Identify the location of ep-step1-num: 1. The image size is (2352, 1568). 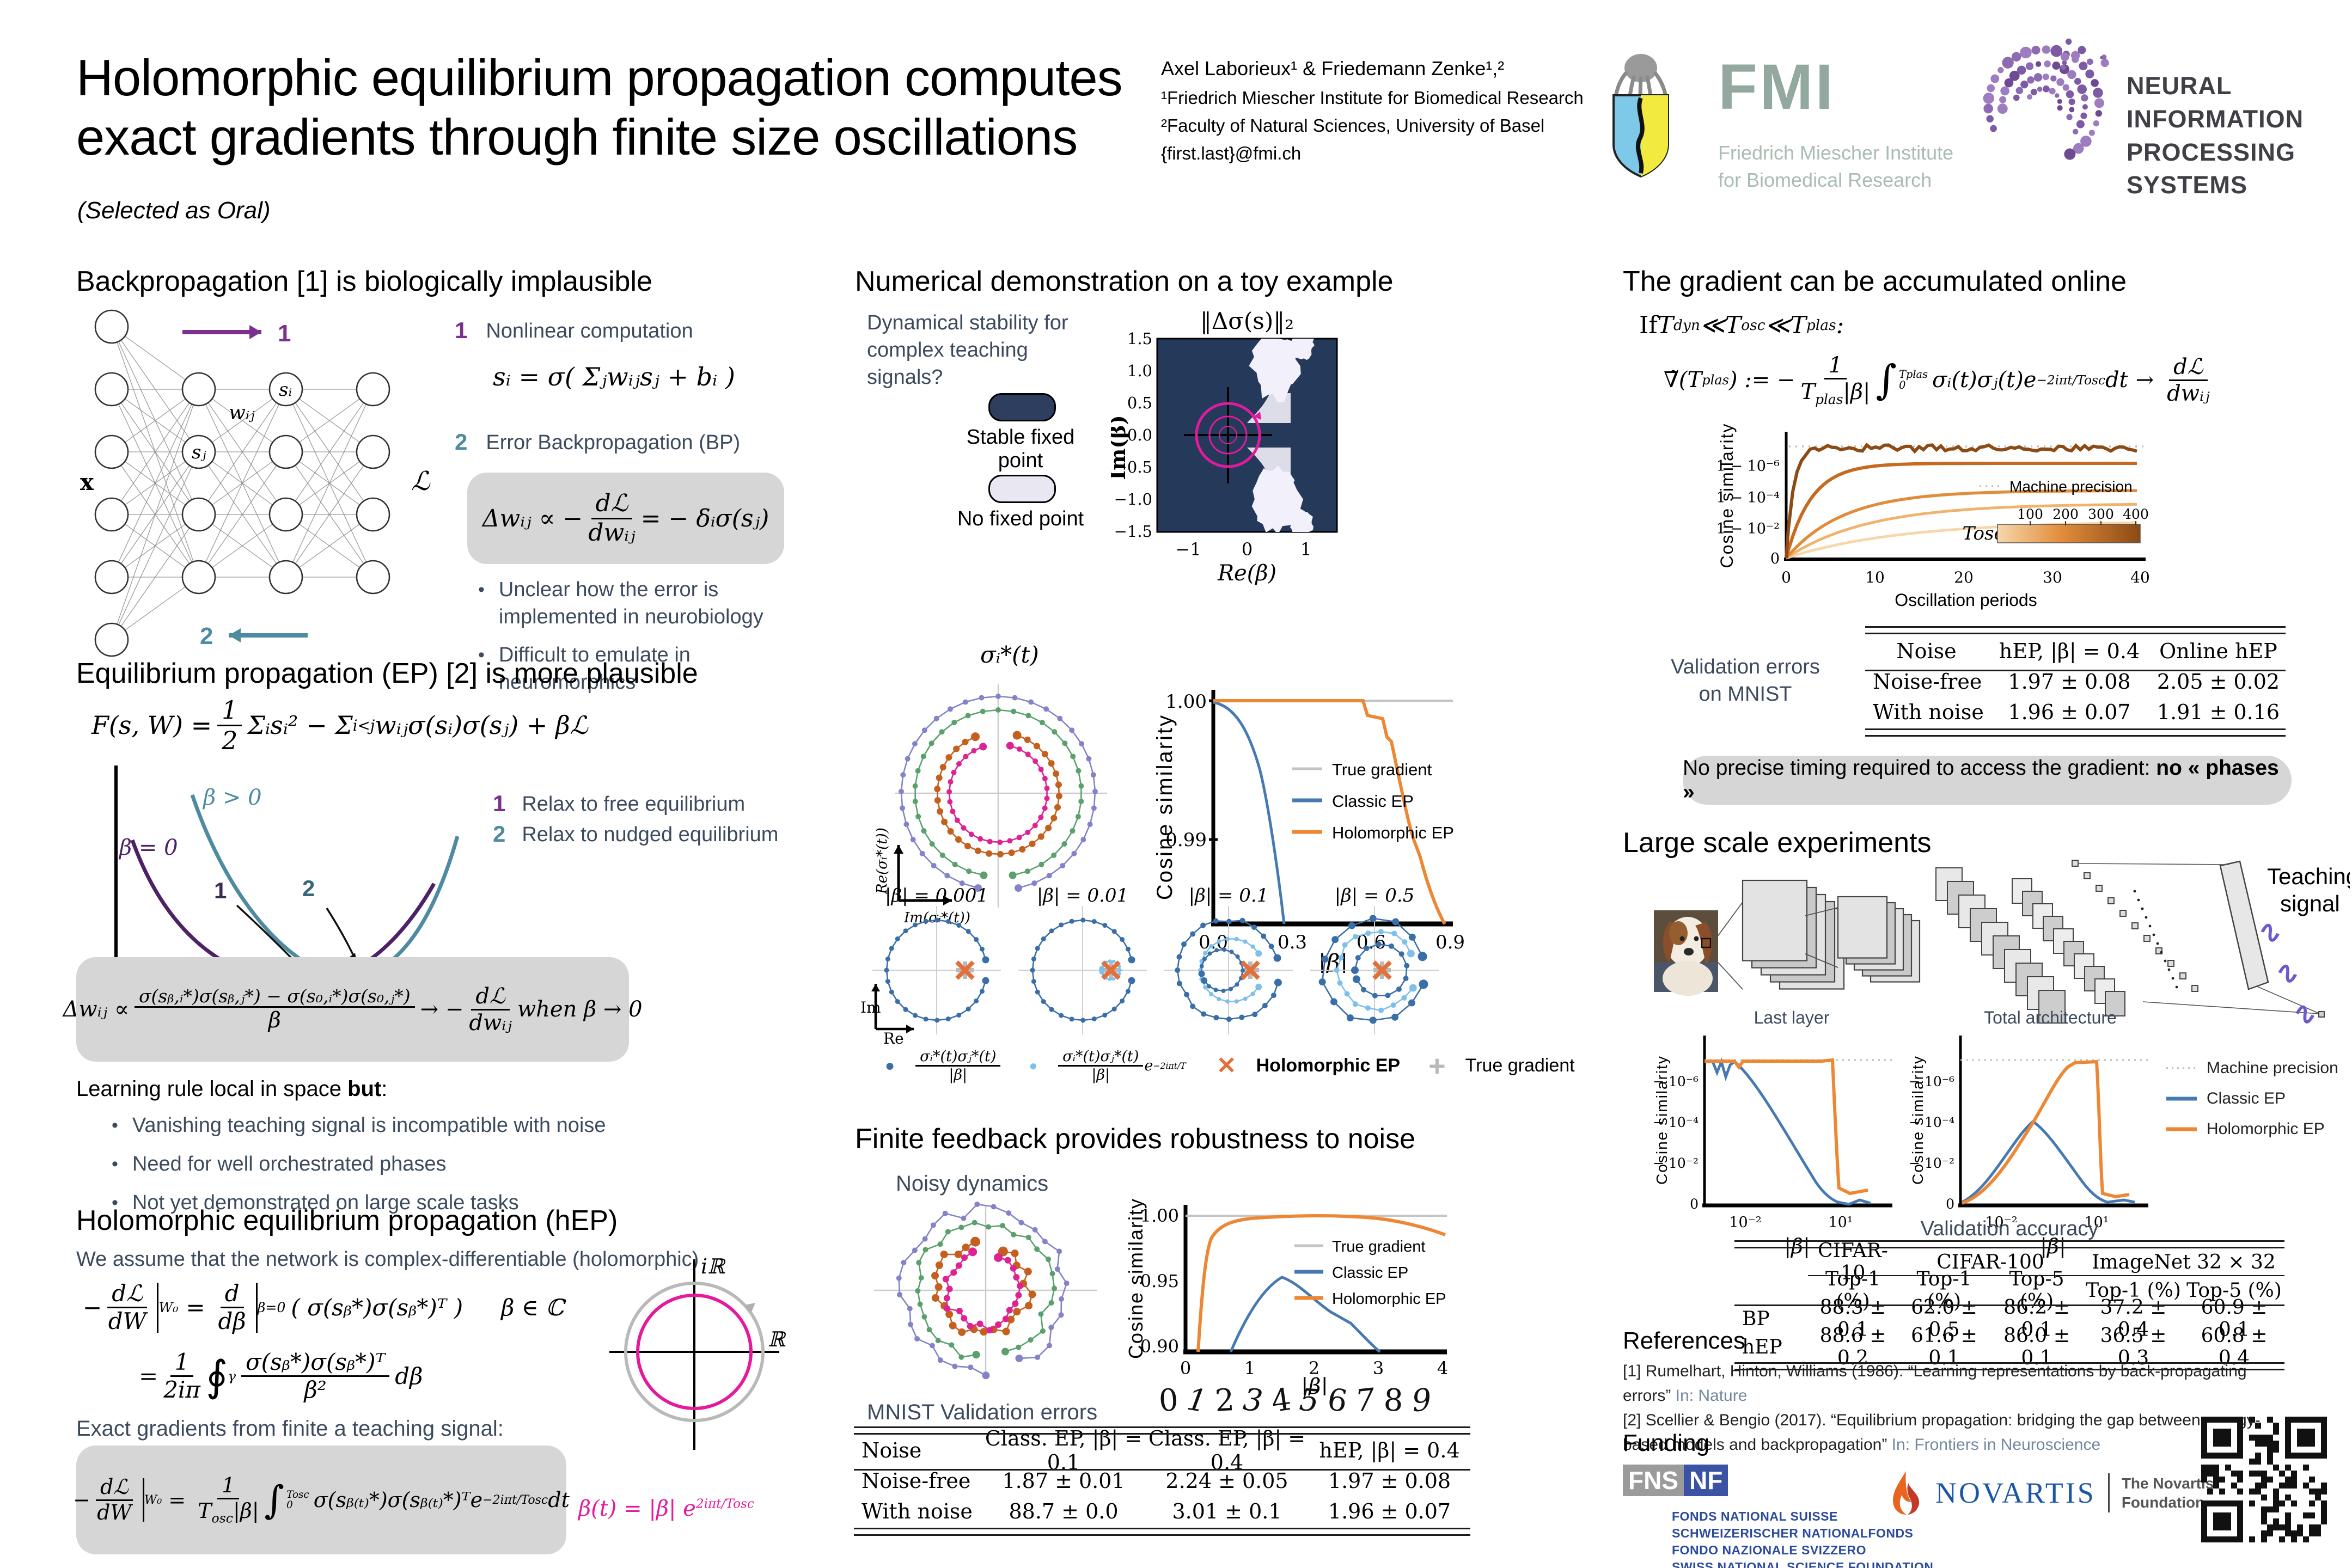
(499, 803).